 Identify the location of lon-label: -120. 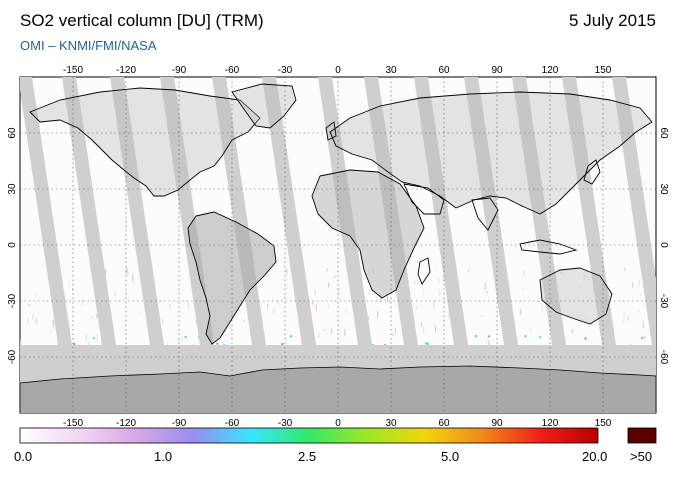
(126, 70).